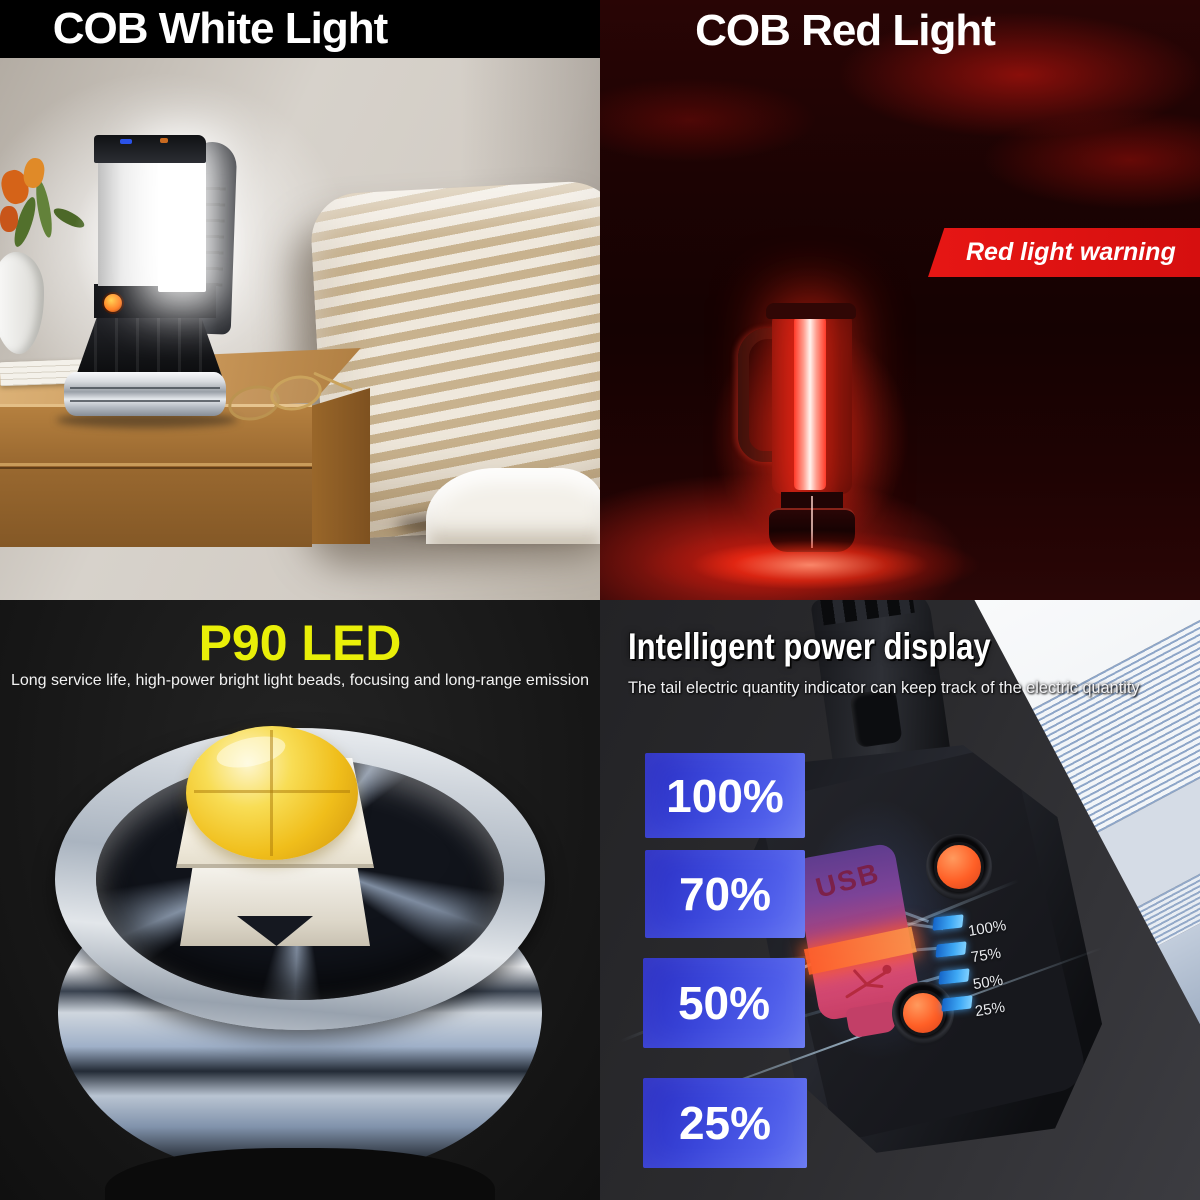 This screenshot has height=1200, width=1200. What do you see at coordinates (848, 880) in the screenshot?
I see `usb-port-label: USB` at bounding box center [848, 880].